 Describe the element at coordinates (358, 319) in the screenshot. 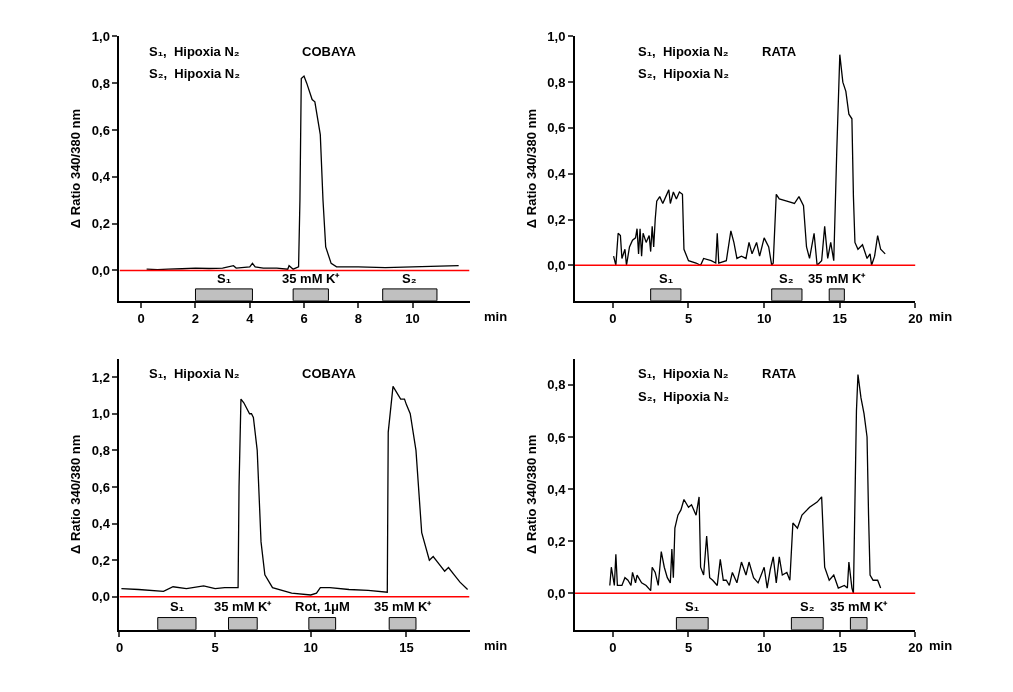

I see `x-tick-label: 8` at that location.